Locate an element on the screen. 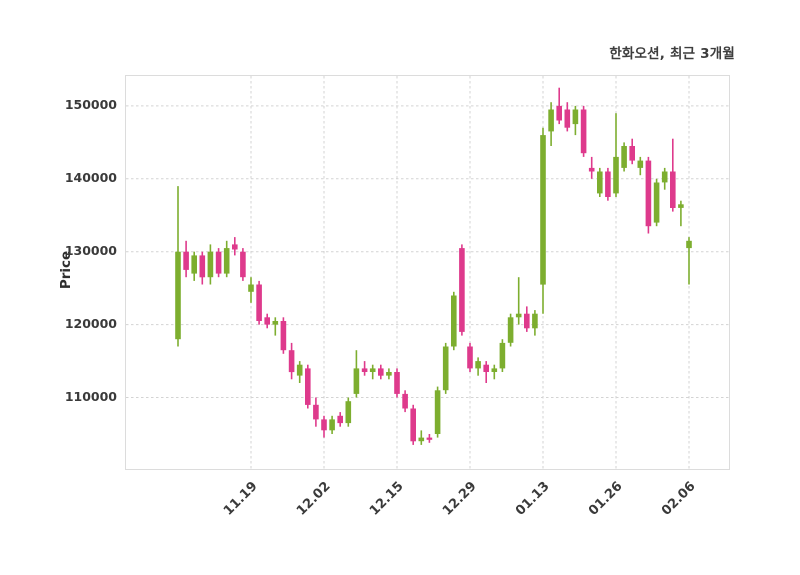 This screenshot has width=800, height=575. x-tick-label: 01.26 is located at coordinates (605, 499).